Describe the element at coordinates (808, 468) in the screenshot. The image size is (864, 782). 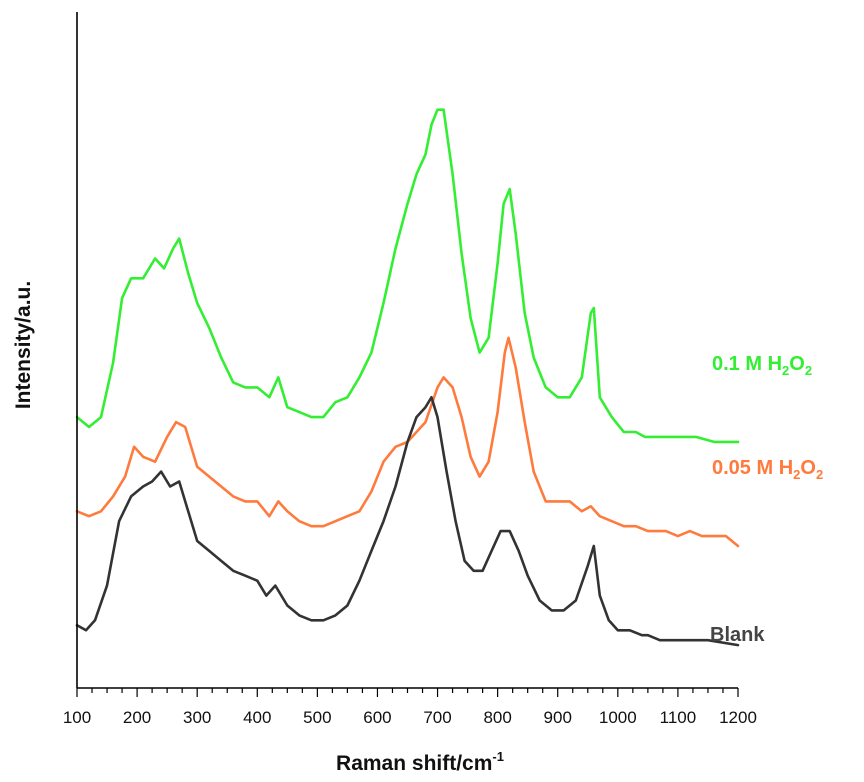
I see `series-label-0-05m-mid: O` at that location.